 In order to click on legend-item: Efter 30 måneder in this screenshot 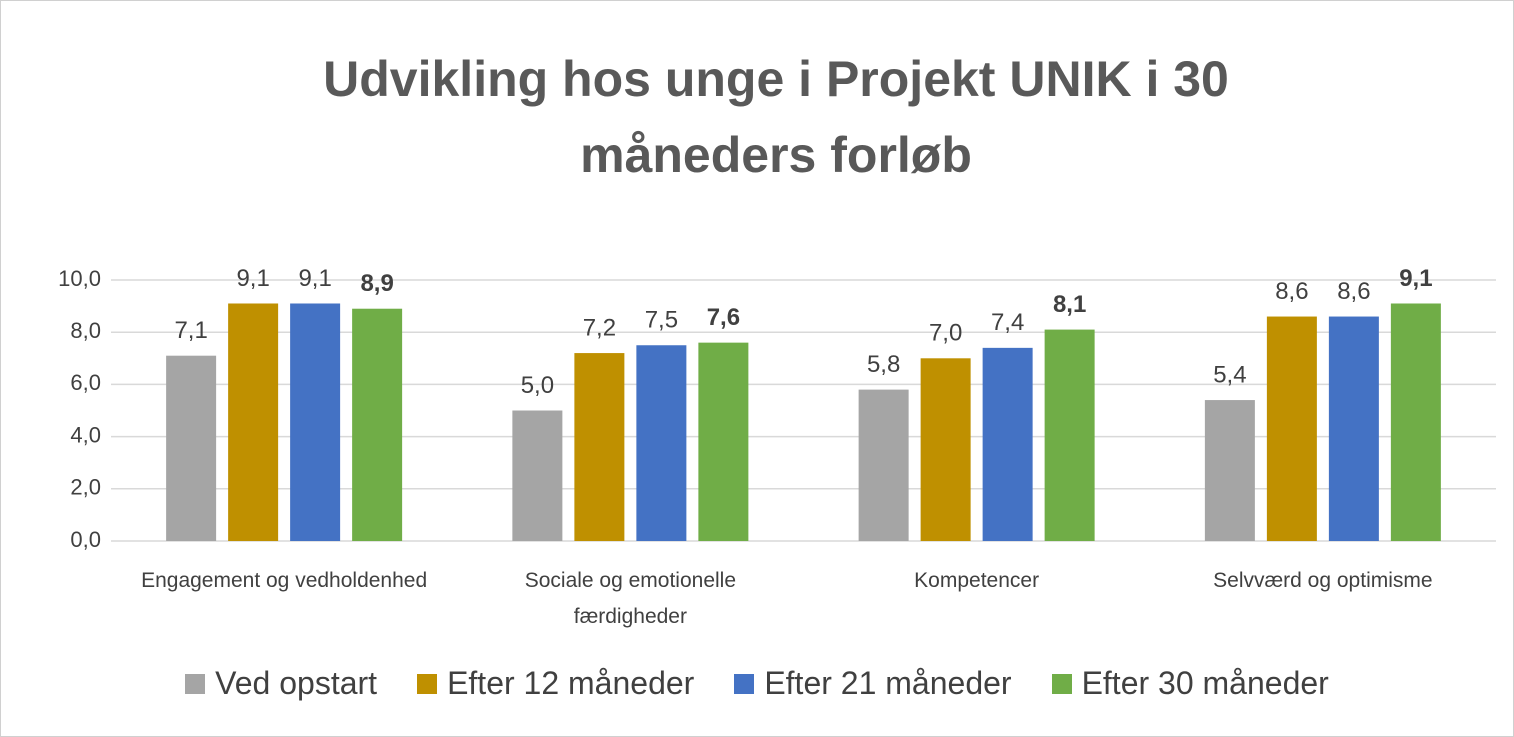, I will do `click(1190, 683)`.